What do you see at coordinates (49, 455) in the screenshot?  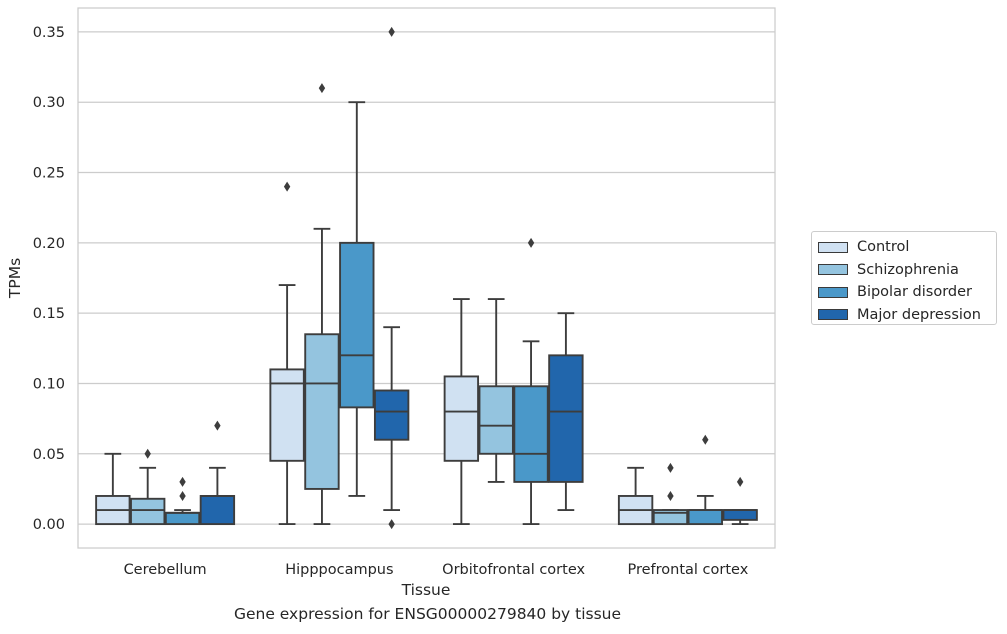 I see `y-tick-label: 0.05` at bounding box center [49, 455].